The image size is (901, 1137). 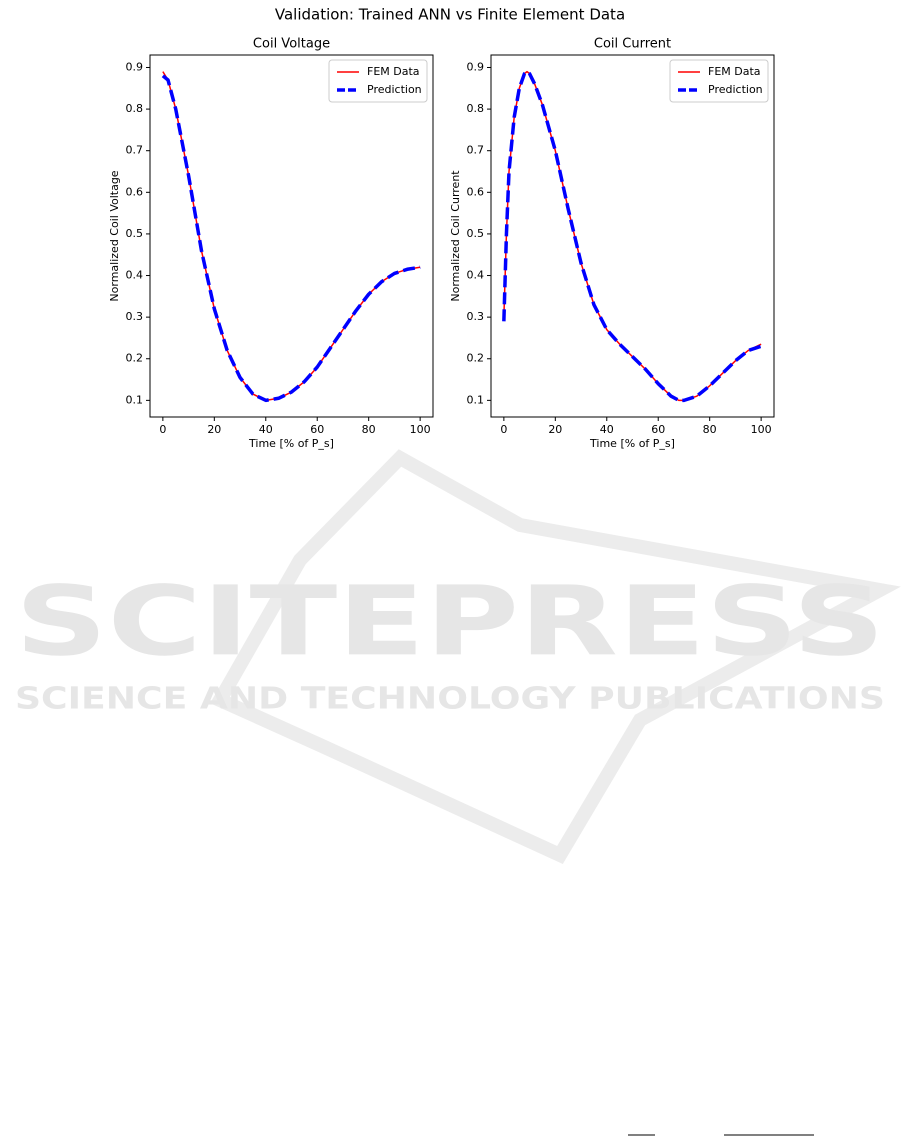 I want to click on plot-title: Coil Current, so click(x=632, y=44).